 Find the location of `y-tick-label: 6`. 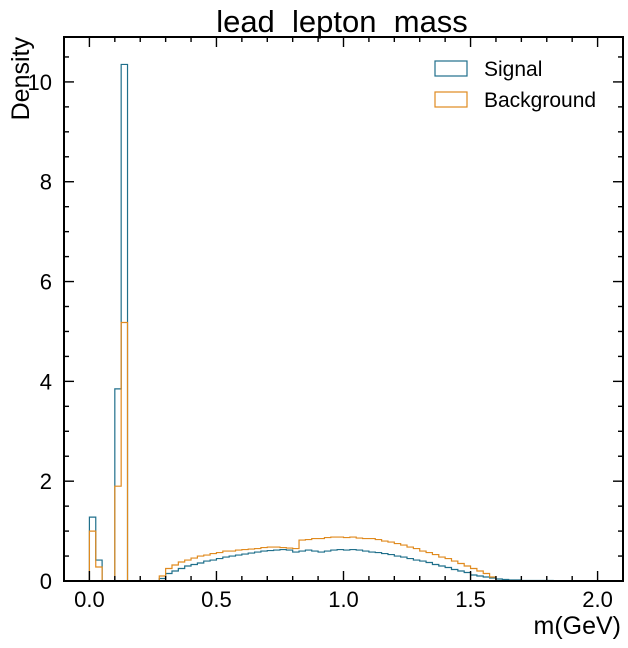

y-tick-label: 6 is located at coordinates (46, 282).